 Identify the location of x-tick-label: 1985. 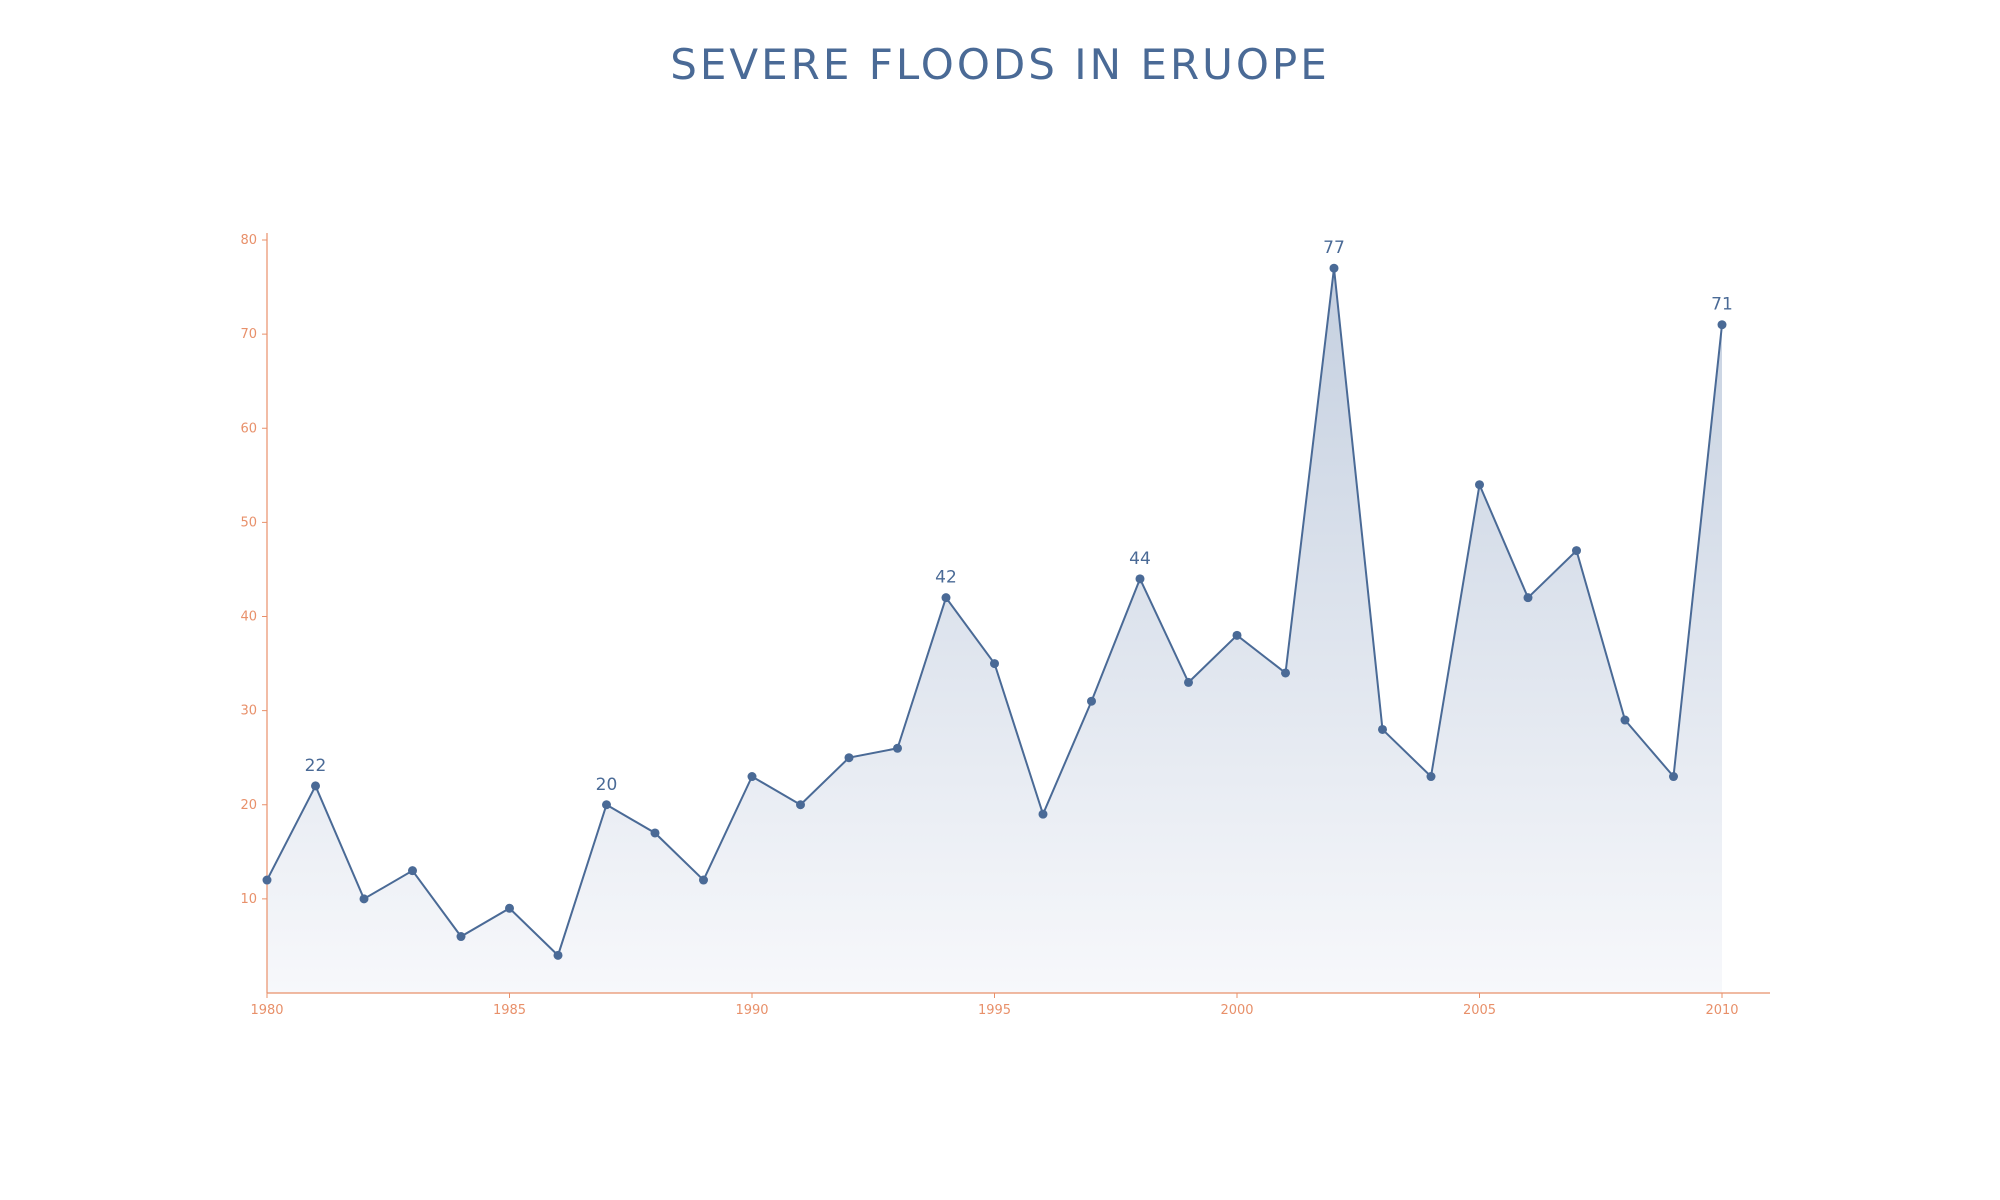
(509, 1010).